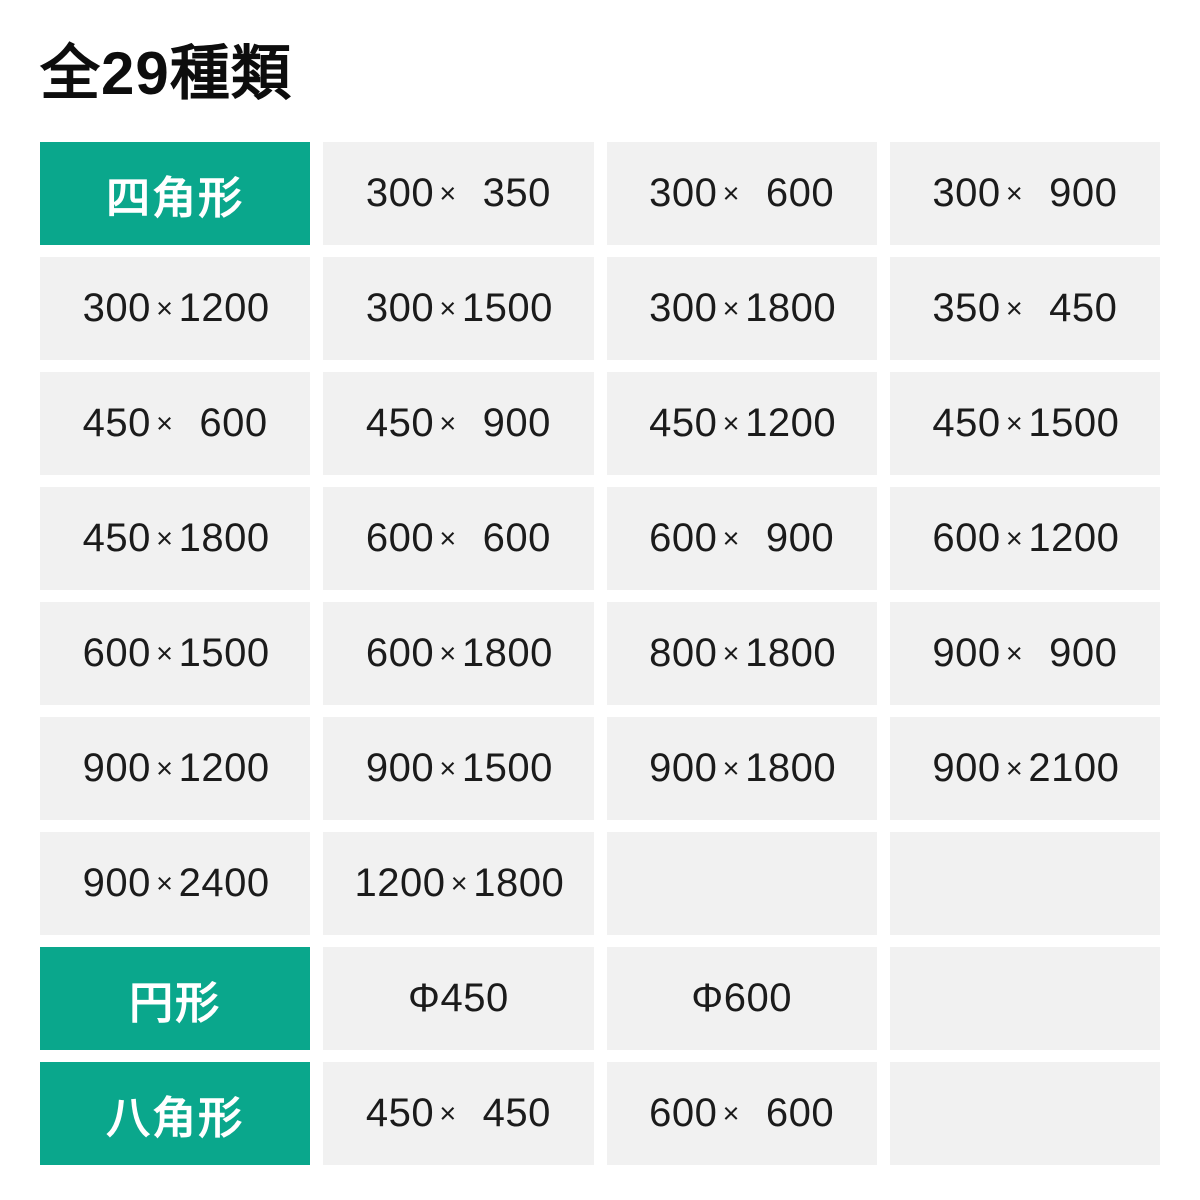  What do you see at coordinates (1074, 768) in the screenshot?
I see `height-value: 2100` at bounding box center [1074, 768].